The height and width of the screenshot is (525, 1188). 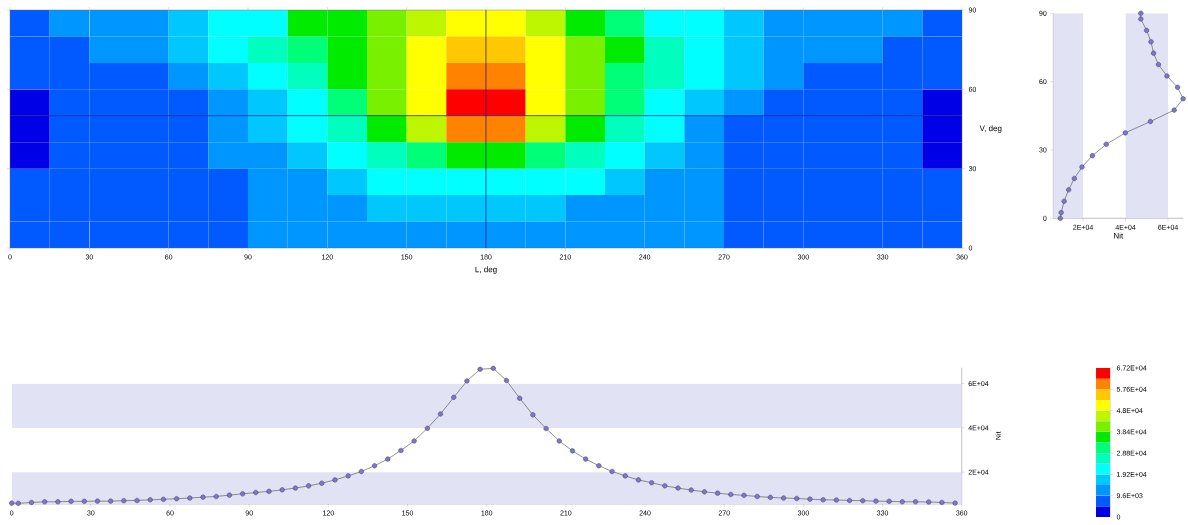 What do you see at coordinates (990, 129) in the screenshot?
I see `y-axis-title: V, deg` at bounding box center [990, 129].